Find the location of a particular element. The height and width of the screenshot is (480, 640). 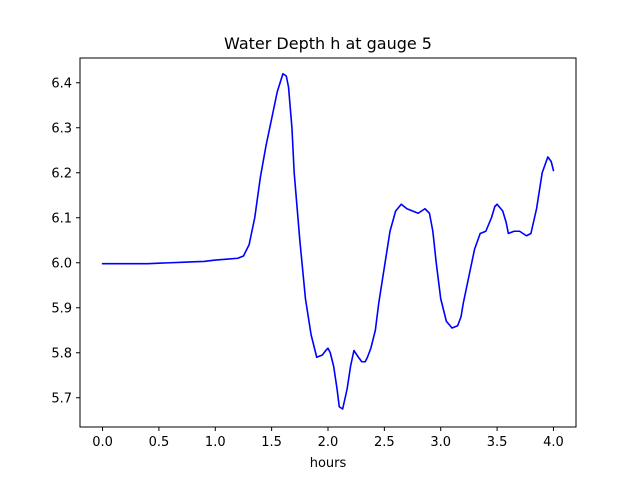

x-tick-label: 1.0 is located at coordinates (215, 442).